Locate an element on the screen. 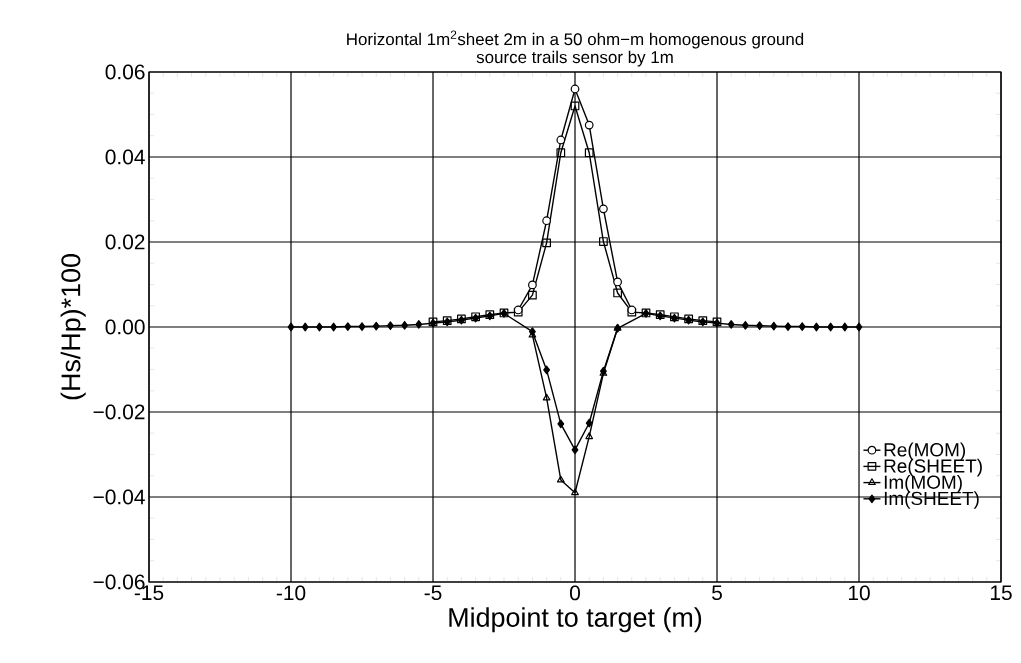 The image size is (1021, 663). x-axis-title: Midpoint to target (m) is located at coordinates (575, 620).